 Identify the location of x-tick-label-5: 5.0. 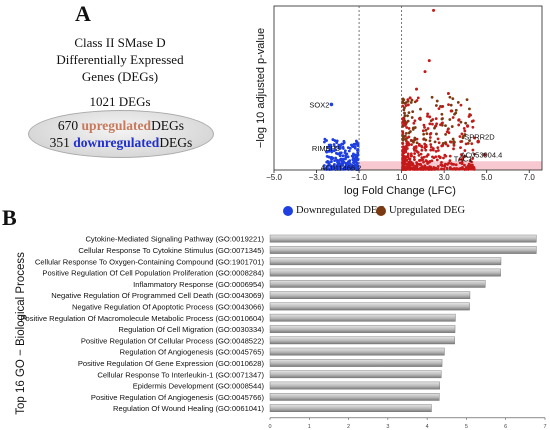
(487, 177).